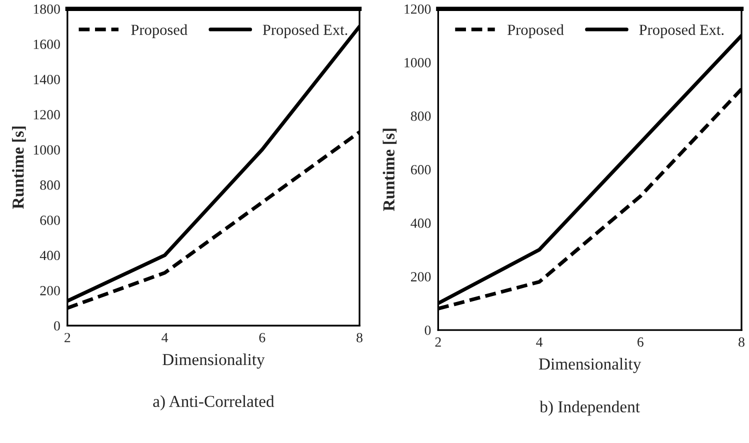 This screenshot has height=443, width=749. I want to click on y-tick-label: 1600, so click(47, 45).